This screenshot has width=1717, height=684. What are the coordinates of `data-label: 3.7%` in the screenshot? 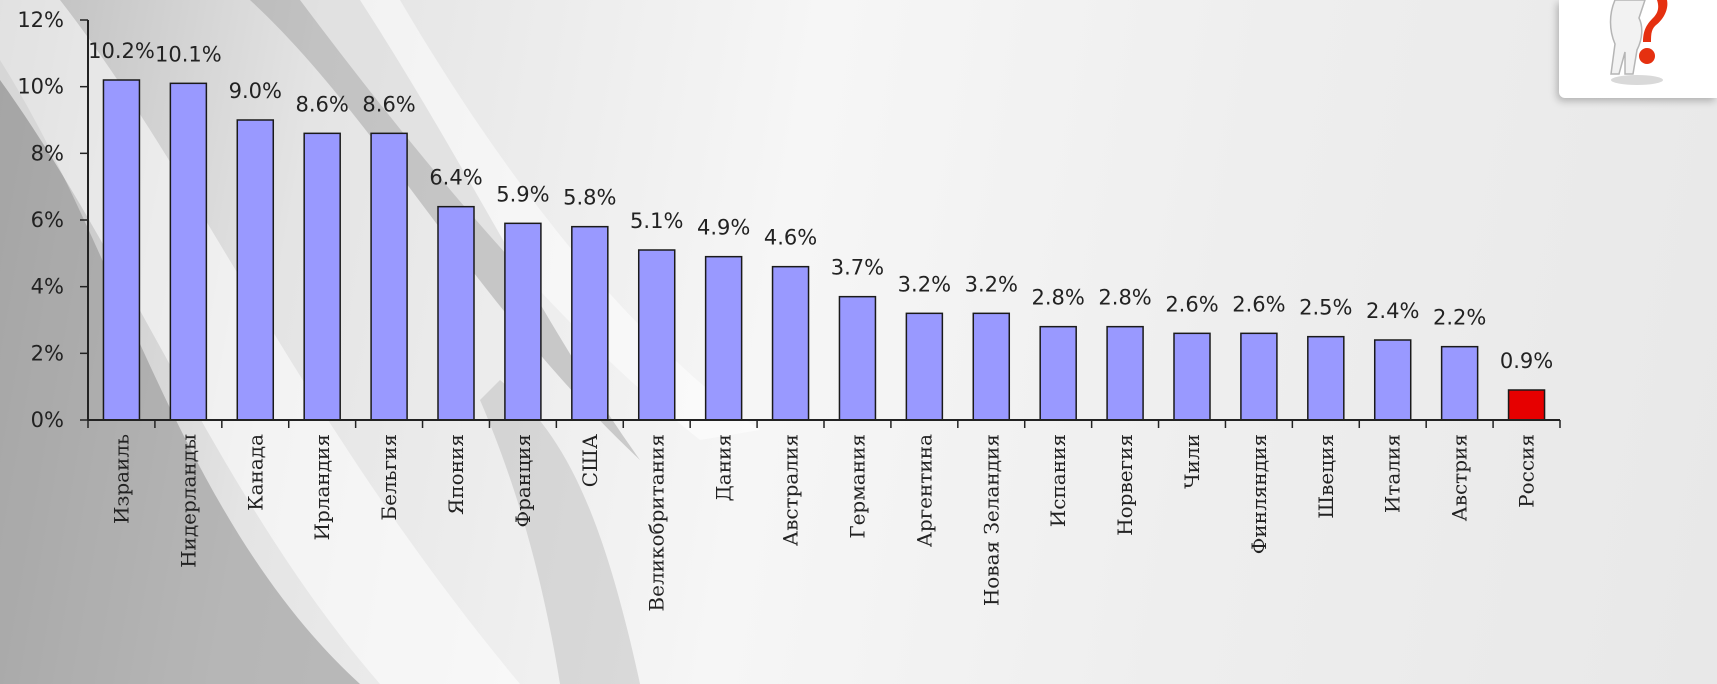 It's located at (857, 268).